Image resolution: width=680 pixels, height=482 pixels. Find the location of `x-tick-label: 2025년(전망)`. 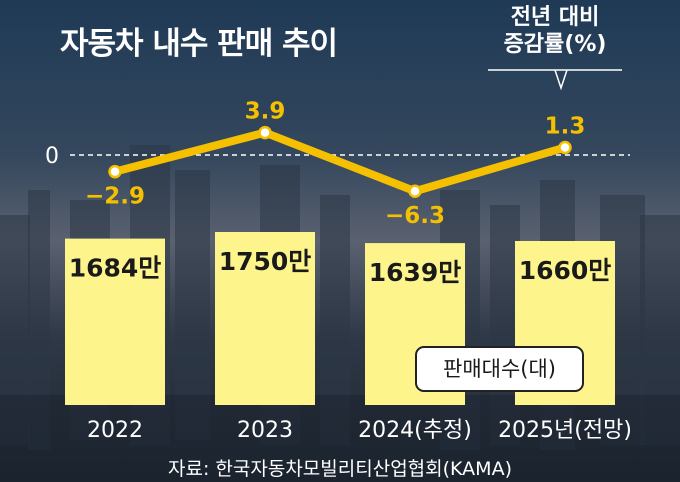

x-tick-label: 2025년(전망) is located at coordinates (565, 430).